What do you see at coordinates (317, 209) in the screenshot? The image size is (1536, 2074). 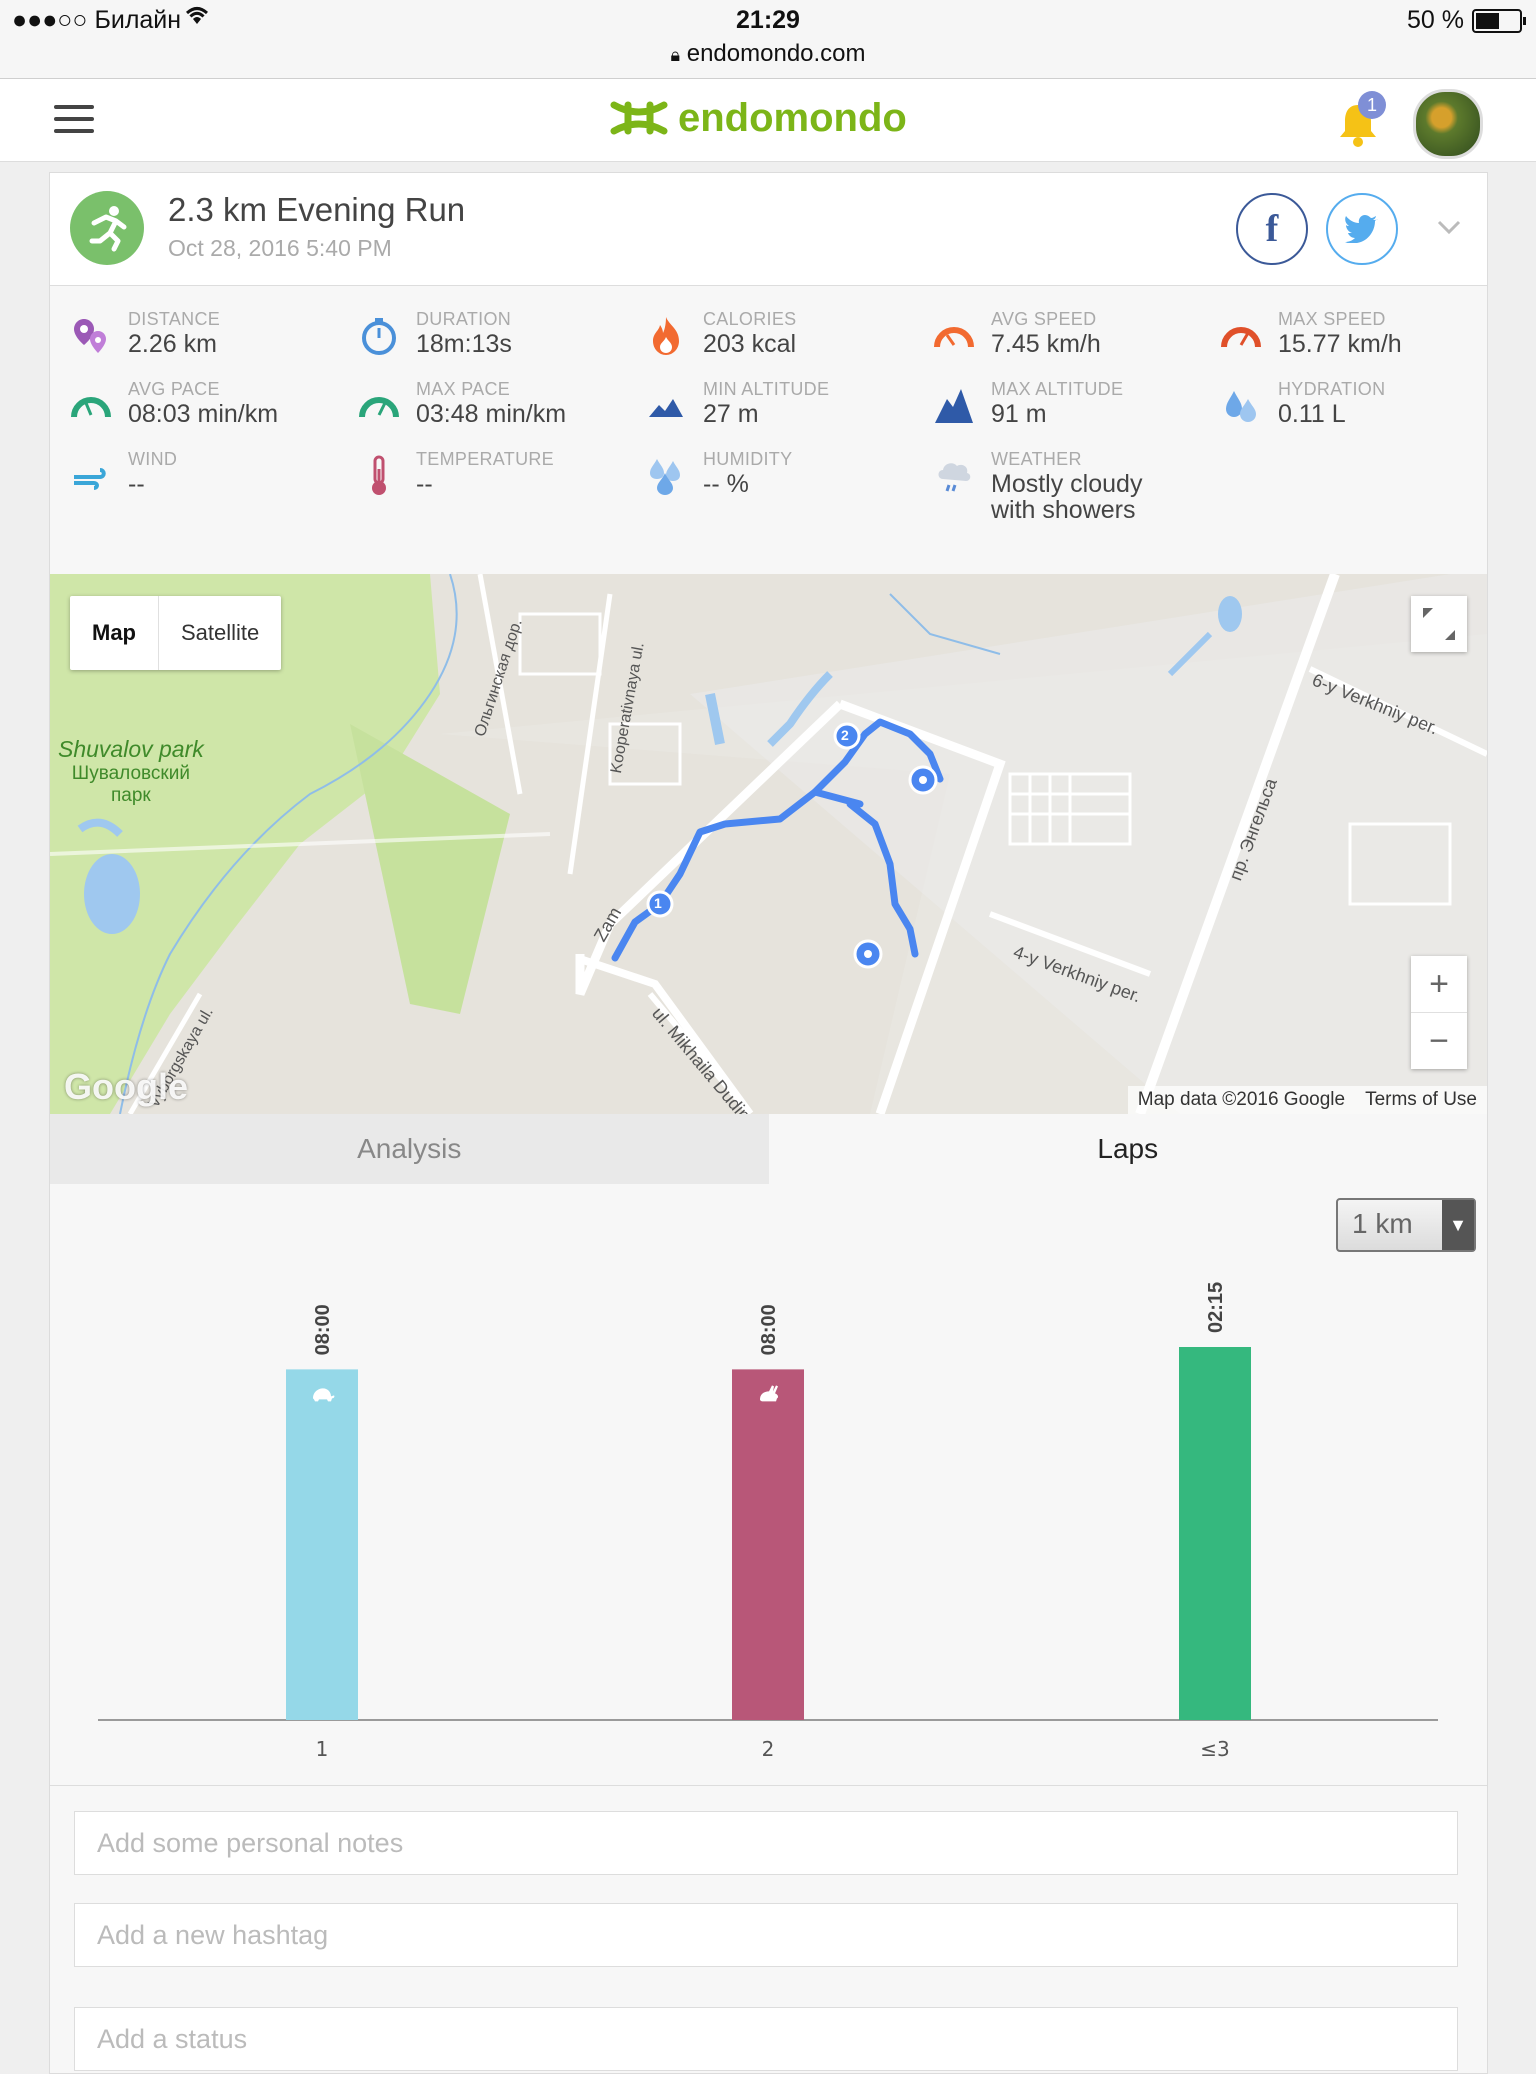 I see `activity-title: 2.3 km Evening Run` at bounding box center [317, 209].